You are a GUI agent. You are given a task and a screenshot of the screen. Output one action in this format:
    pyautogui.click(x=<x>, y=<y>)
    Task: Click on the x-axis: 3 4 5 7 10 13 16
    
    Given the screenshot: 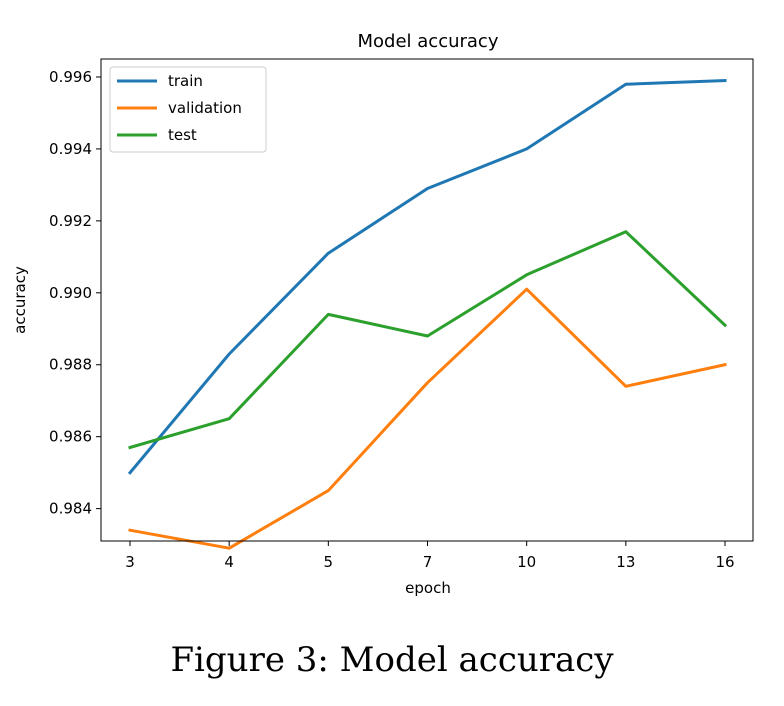 What is the action you would take?
    pyautogui.click(x=430, y=556)
    